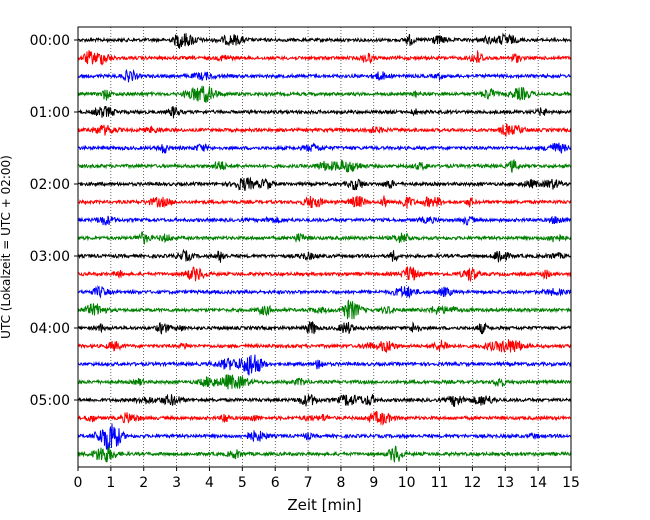 Image resolution: width=650 pixels, height=520 pixels. I want to click on y-tick-label: 00:00, so click(50, 41).